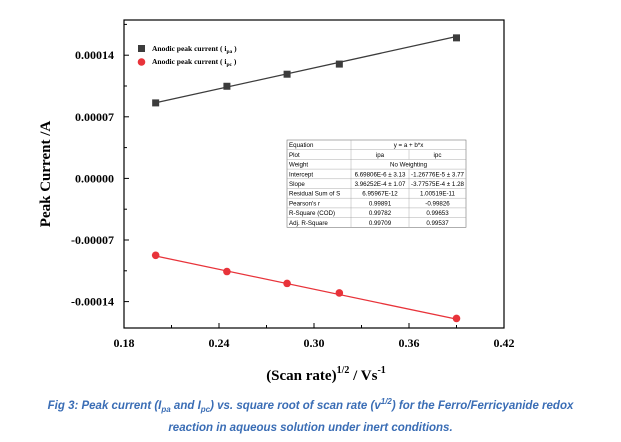 The image size is (621, 442). What do you see at coordinates (437, 174) in the screenshot?
I see `table-cell-value: -1.26776E-5 ± 3.77` at bounding box center [437, 174].